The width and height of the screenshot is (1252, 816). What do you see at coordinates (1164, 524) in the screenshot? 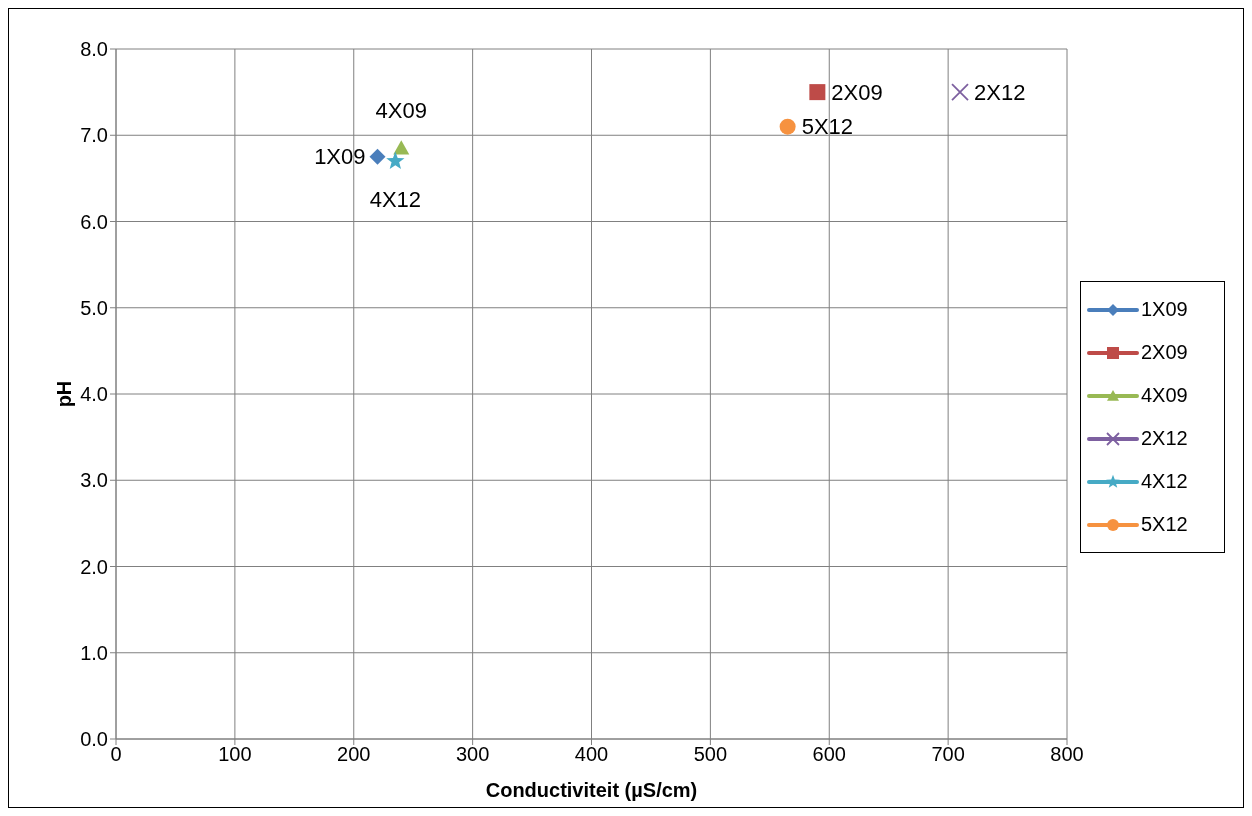
I see `legend-label: 5X12` at bounding box center [1164, 524].